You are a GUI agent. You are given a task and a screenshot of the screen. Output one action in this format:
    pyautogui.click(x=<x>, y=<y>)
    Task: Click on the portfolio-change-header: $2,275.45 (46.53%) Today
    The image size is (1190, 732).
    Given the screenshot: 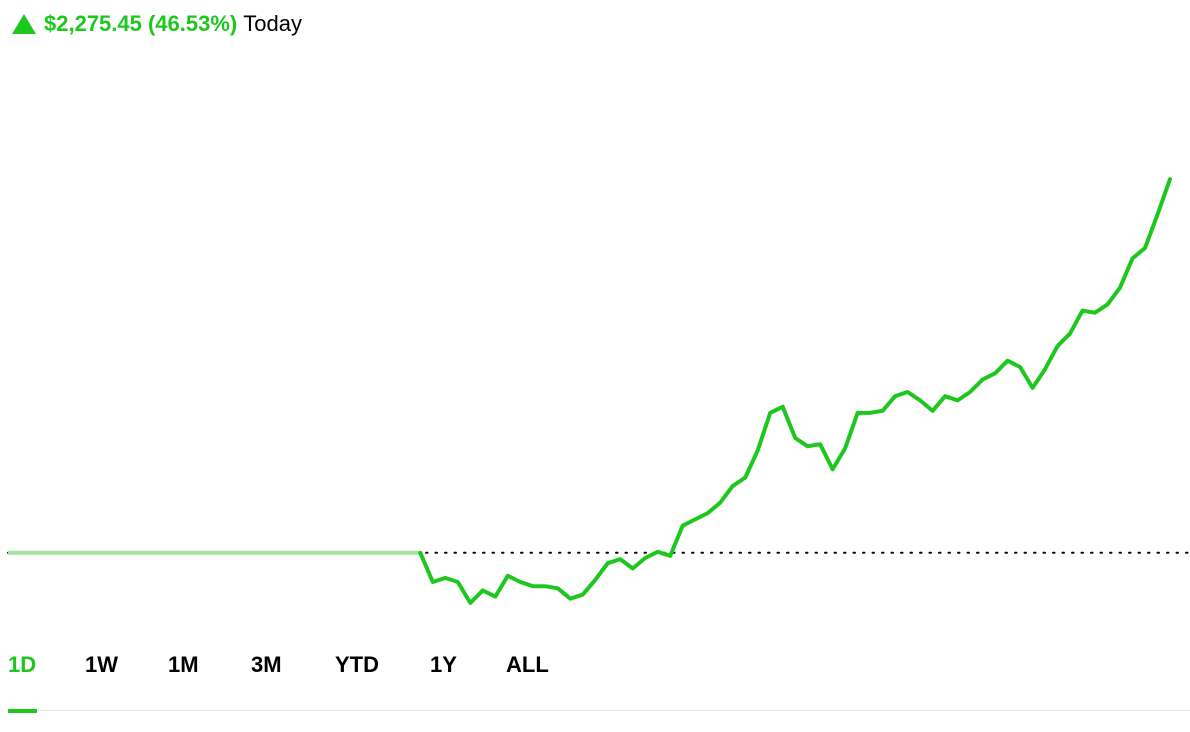 What is the action you would take?
    pyautogui.click(x=157, y=24)
    